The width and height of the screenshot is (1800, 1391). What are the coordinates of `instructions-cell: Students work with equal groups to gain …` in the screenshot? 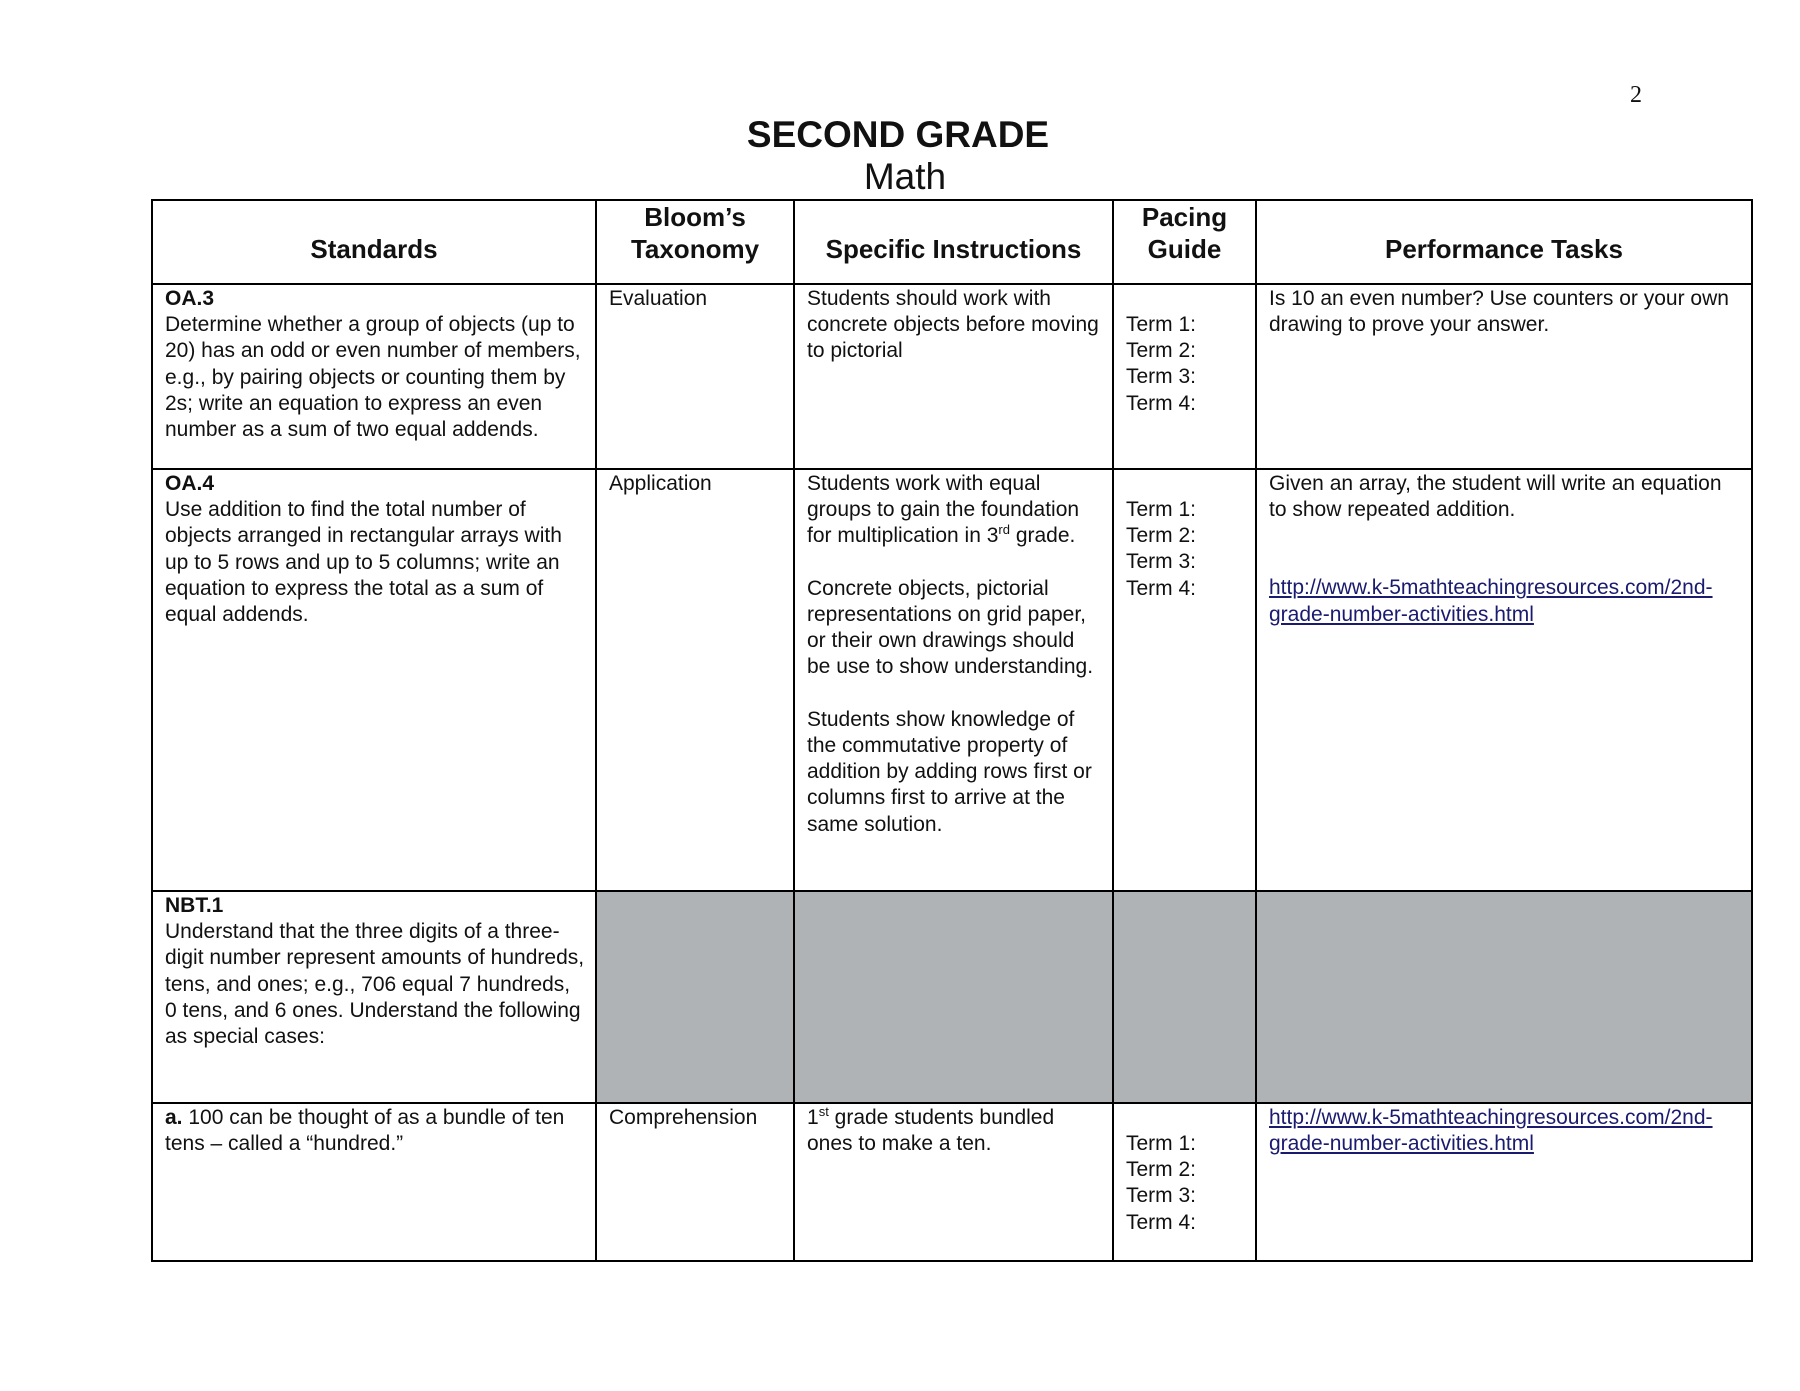 It's located at (953, 680).